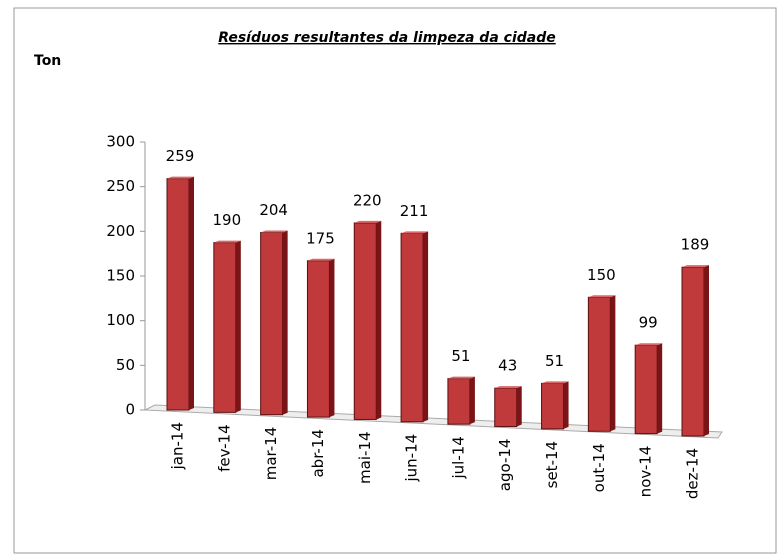 The width and height of the screenshot is (784, 558). Describe the element at coordinates (507, 366) in the screenshot. I see `value-label: 43` at that location.